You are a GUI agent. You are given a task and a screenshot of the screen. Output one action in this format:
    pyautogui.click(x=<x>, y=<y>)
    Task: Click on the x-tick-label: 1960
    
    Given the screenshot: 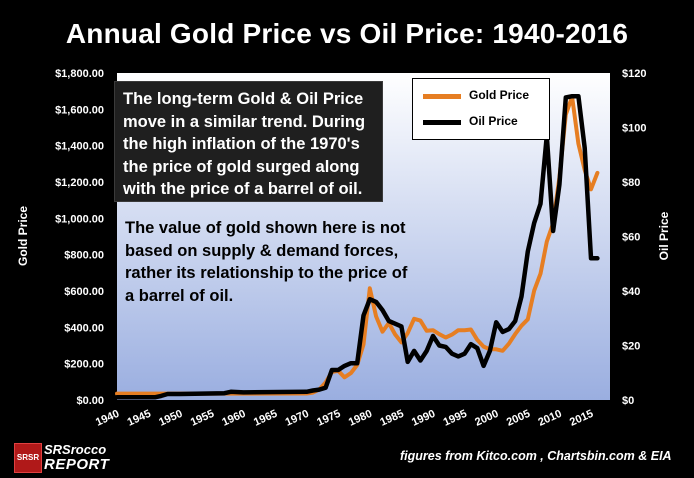 What is the action you would take?
    pyautogui.click(x=233, y=418)
    